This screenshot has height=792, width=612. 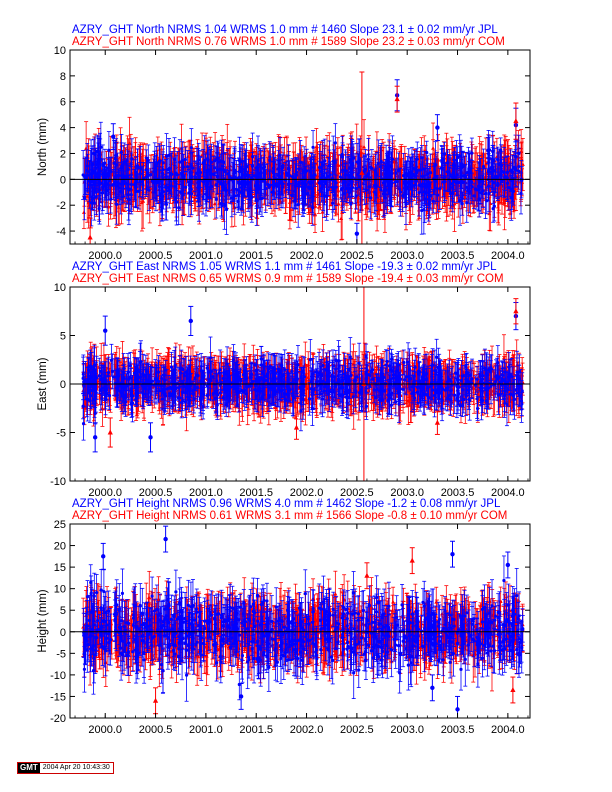 What do you see at coordinates (63, 129) in the screenshot?
I see `y-tick-label: 4` at bounding box center [63, 129].